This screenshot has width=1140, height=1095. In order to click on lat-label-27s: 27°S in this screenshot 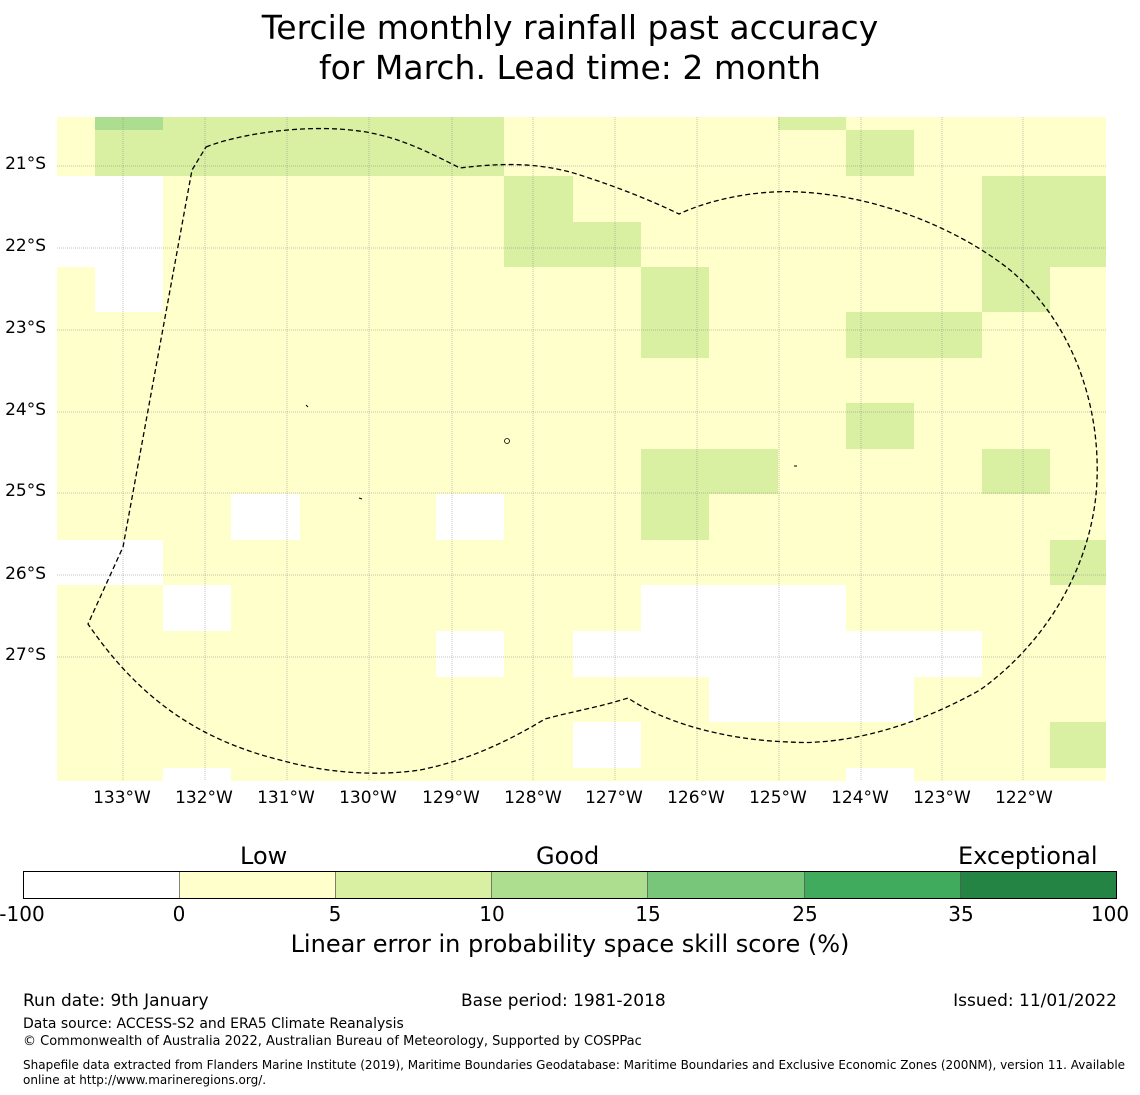, I will do `click(25, 655)`.